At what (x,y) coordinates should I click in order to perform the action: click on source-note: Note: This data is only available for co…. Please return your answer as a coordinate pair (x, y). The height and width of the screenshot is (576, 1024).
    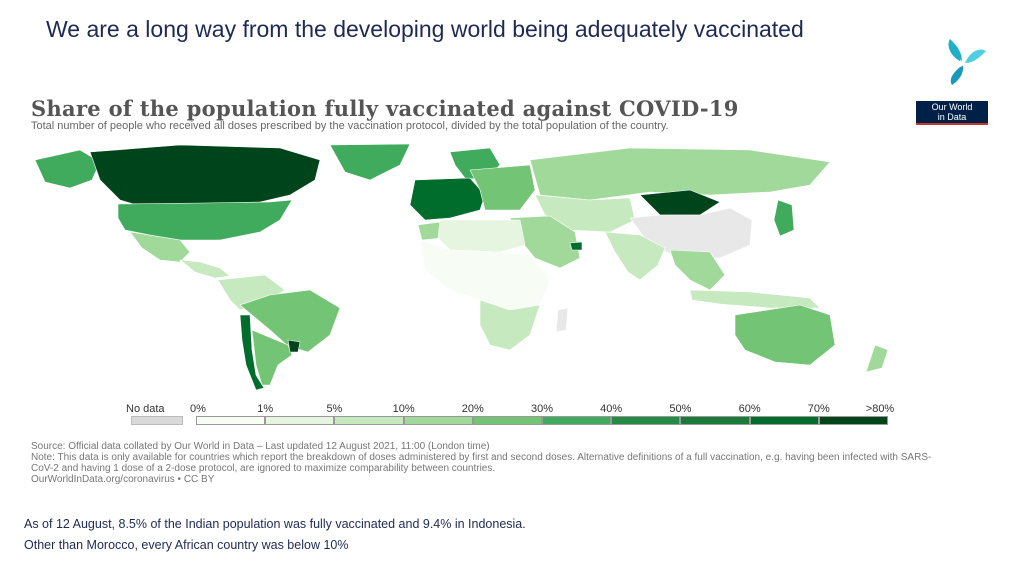
    Looking at the image, I should click on (481, 463).